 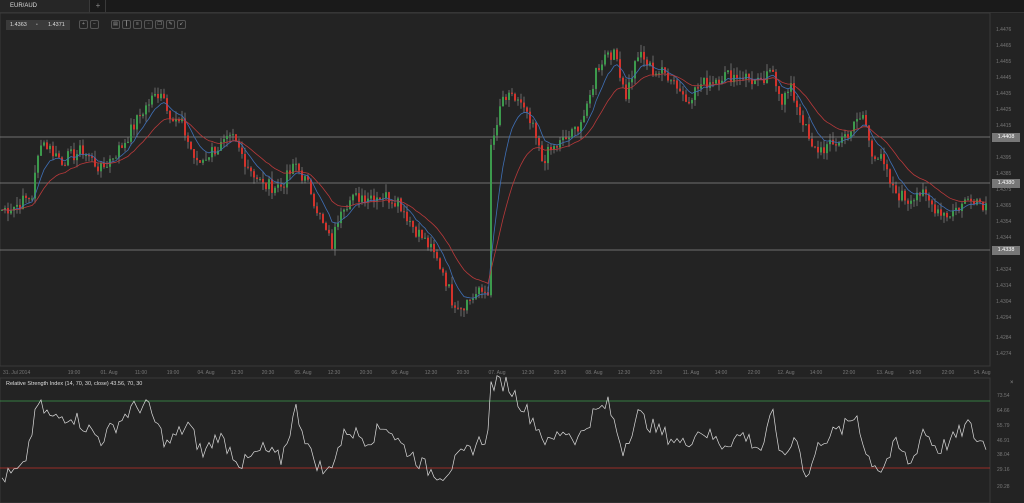 I want to click on time-axis-label: 05. Aug, so click(x=303, y=373).